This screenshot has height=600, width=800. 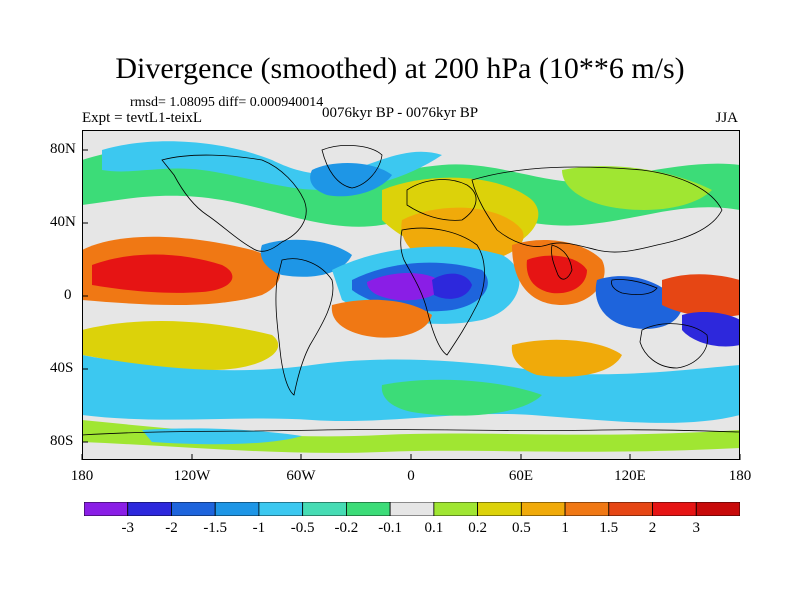 What do you see at coordinates (411, 432) in the screenshot?
I see `antarctica-coast` at bounding box center [411, 432].